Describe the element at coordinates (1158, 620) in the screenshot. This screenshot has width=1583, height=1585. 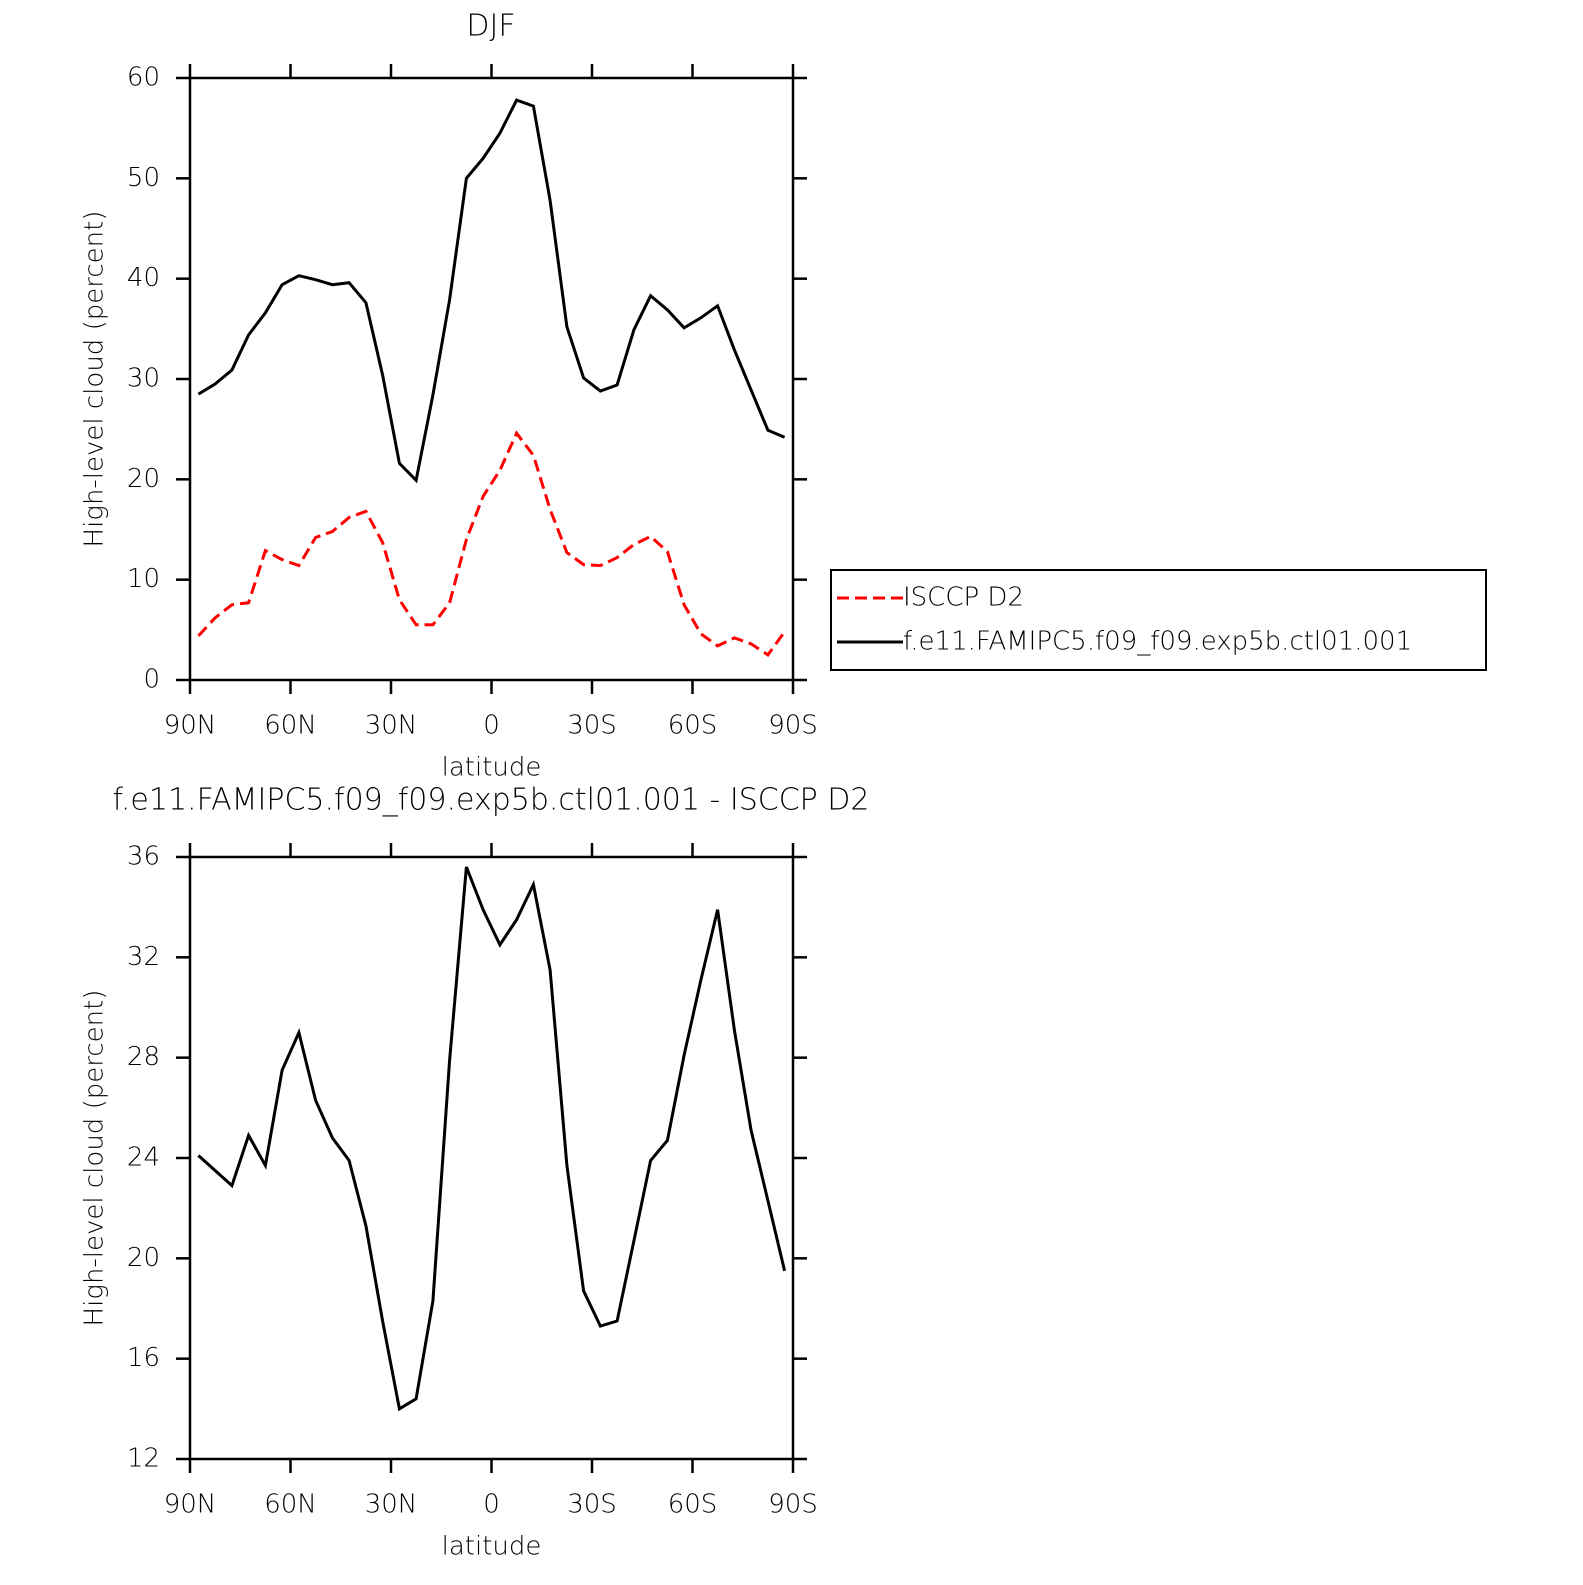
I see `legend-box` at that location.